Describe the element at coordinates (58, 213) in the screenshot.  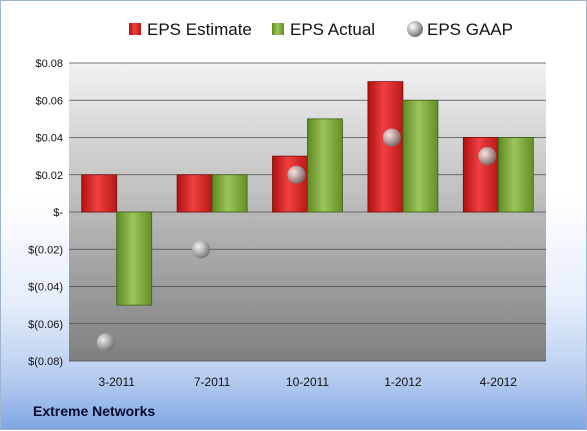
I see `y-tick-label: $-` at that location.